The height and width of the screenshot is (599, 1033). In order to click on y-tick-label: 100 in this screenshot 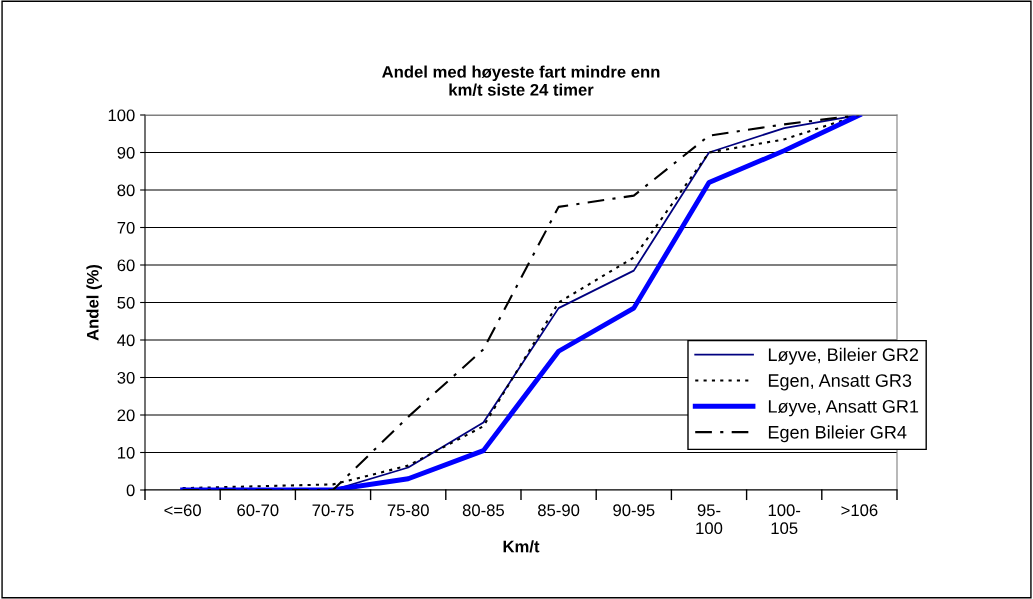, I will do `click(121, 115)`.